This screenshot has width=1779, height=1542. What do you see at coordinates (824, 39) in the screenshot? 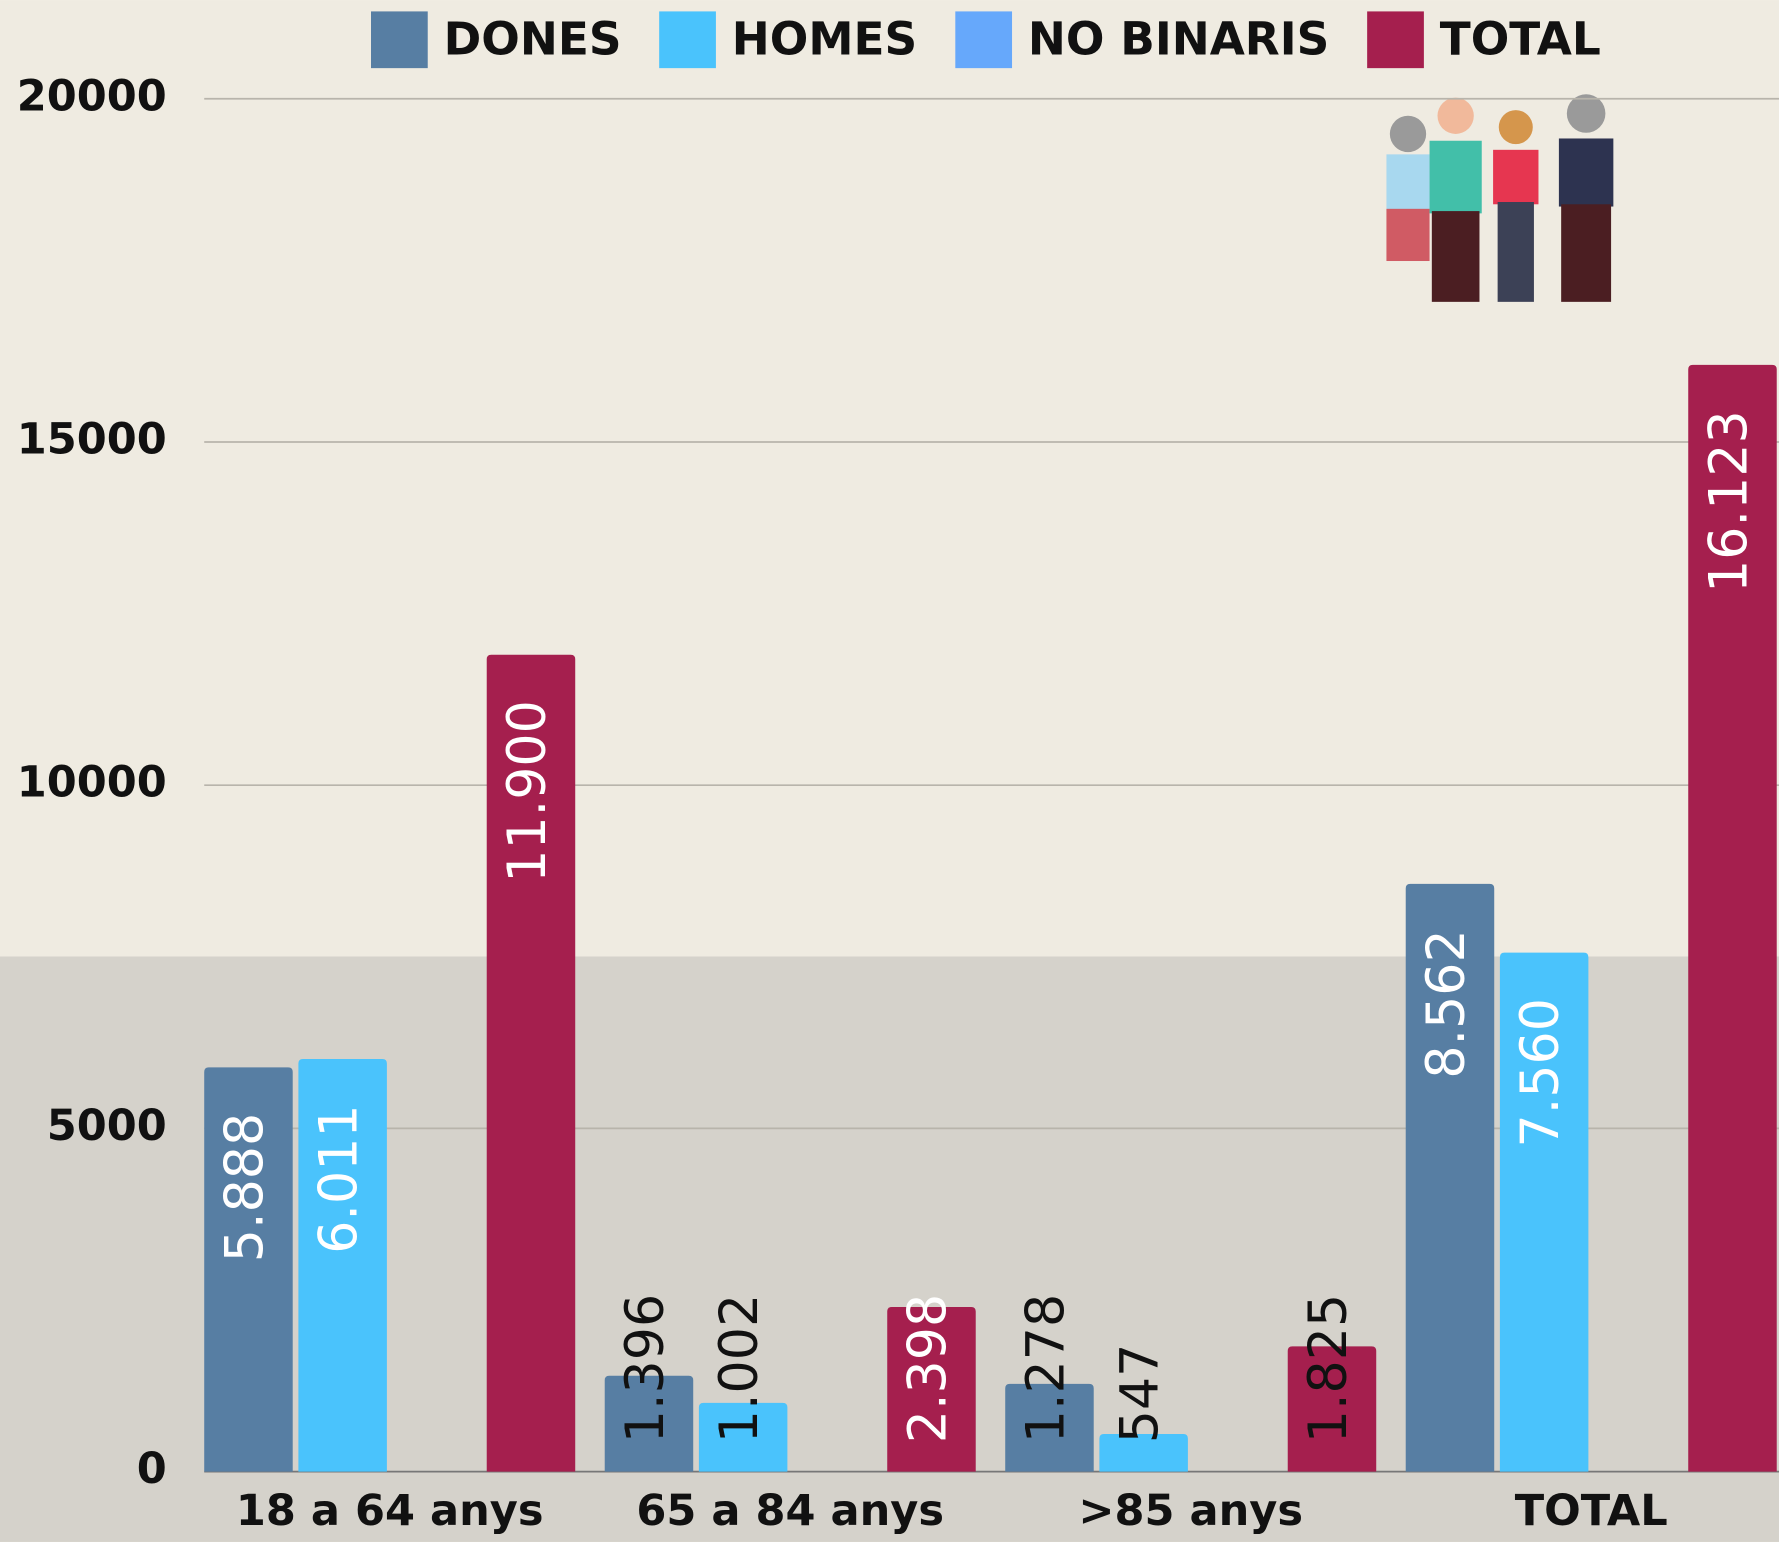
I see `legend-label: HOMES` at bounding box center [824, 39].